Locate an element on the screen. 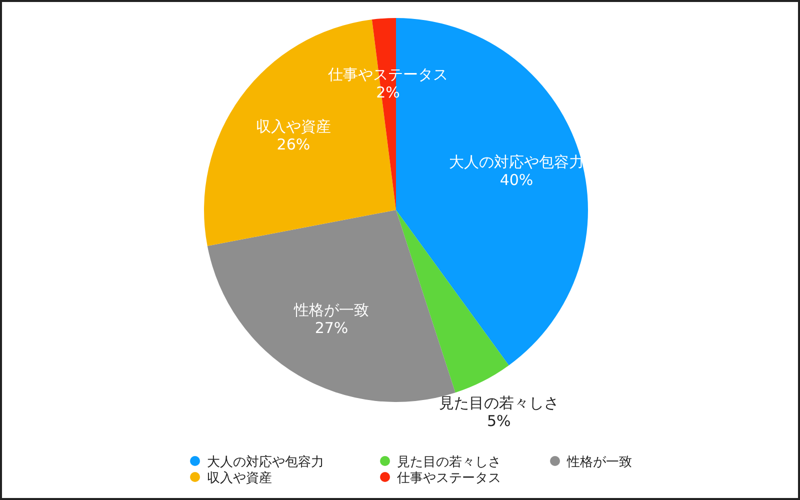 The width and height of the screenshot is (800, 500). legend-label: 仕事やステータス is located at coordinates (448, 478).